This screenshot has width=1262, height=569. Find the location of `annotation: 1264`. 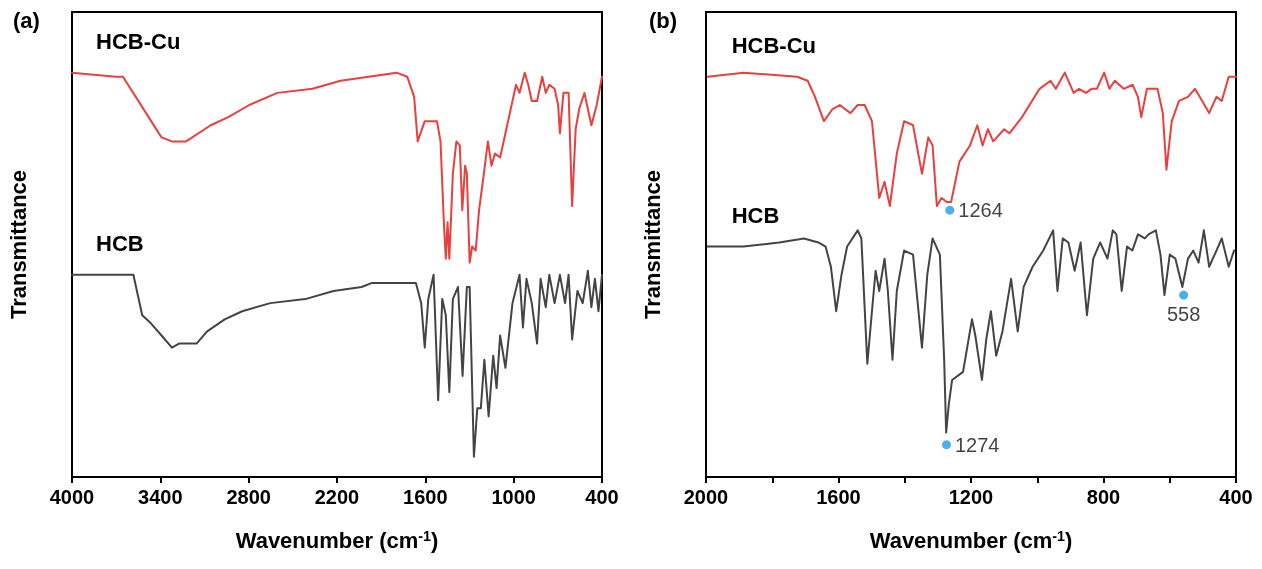

annotation: 1264 is located at coordinates (980, 210).